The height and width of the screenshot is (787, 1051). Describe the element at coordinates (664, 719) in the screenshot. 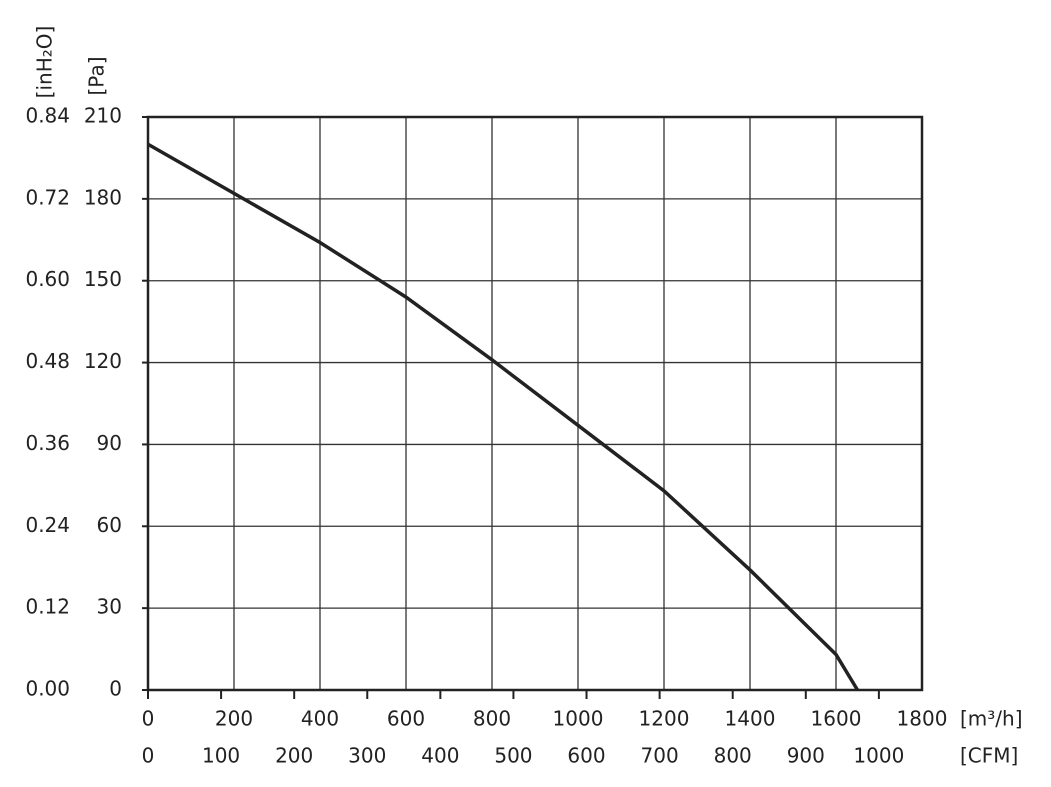

I see `x-tick-label: 1200` at that location.